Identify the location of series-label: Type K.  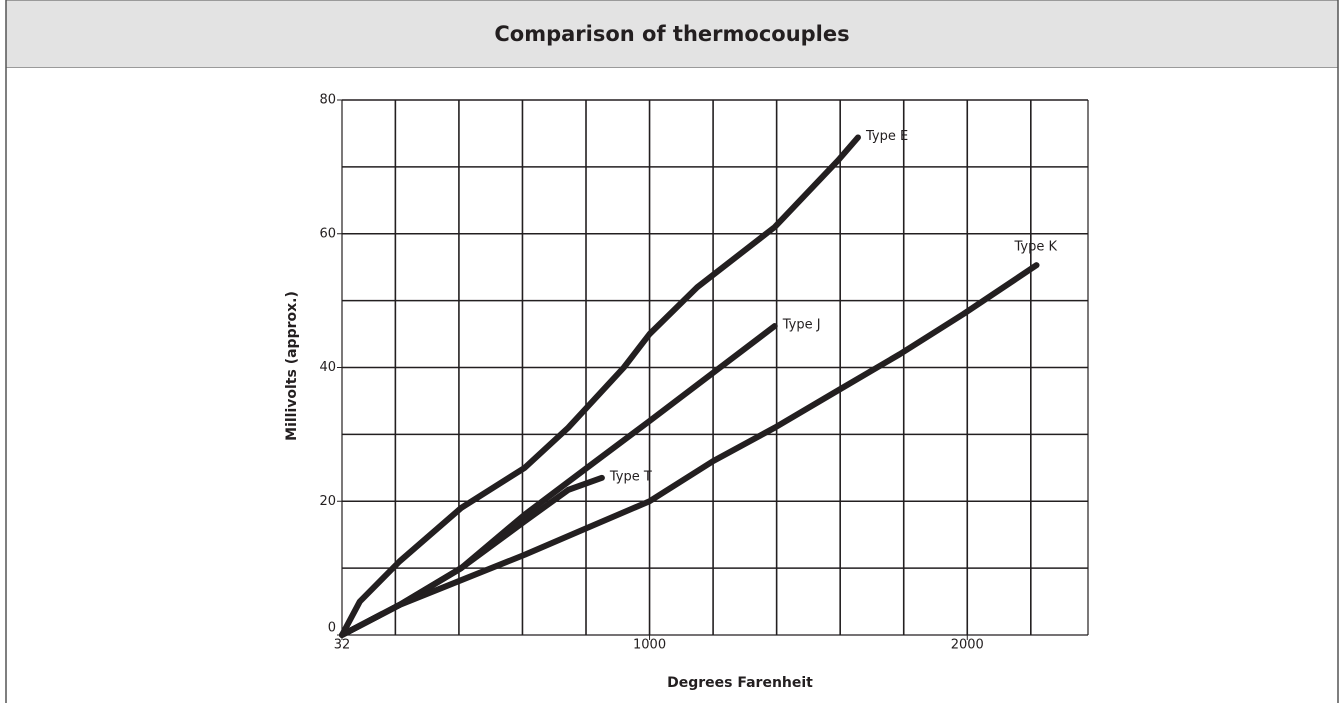
(1036, 247).